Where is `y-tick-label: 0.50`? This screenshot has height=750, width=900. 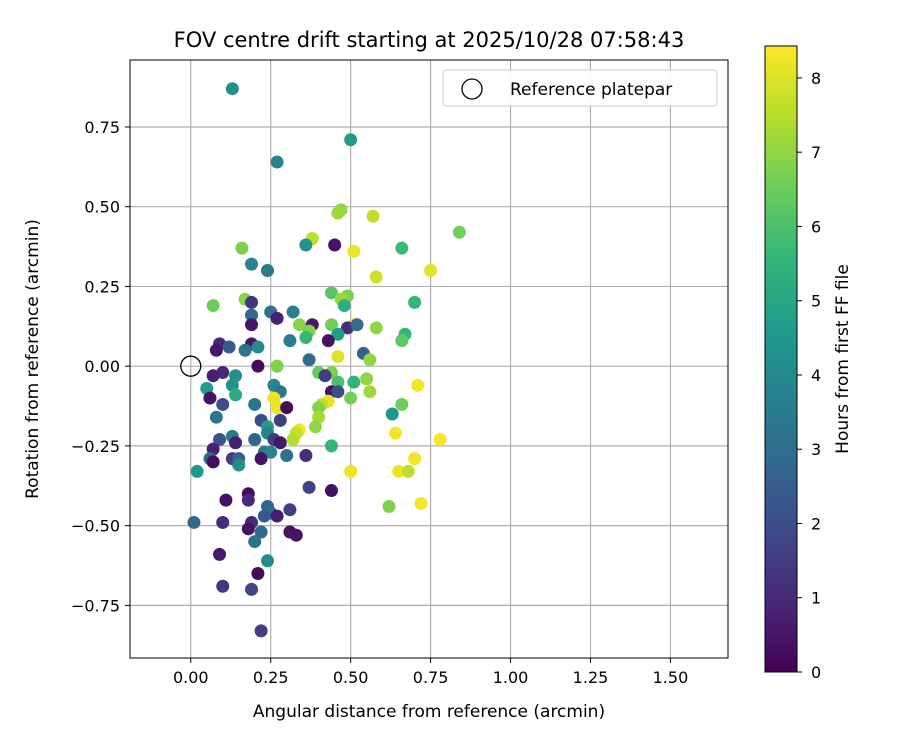
y-tick-label: 0.50 is located at coordinates (102, 207).